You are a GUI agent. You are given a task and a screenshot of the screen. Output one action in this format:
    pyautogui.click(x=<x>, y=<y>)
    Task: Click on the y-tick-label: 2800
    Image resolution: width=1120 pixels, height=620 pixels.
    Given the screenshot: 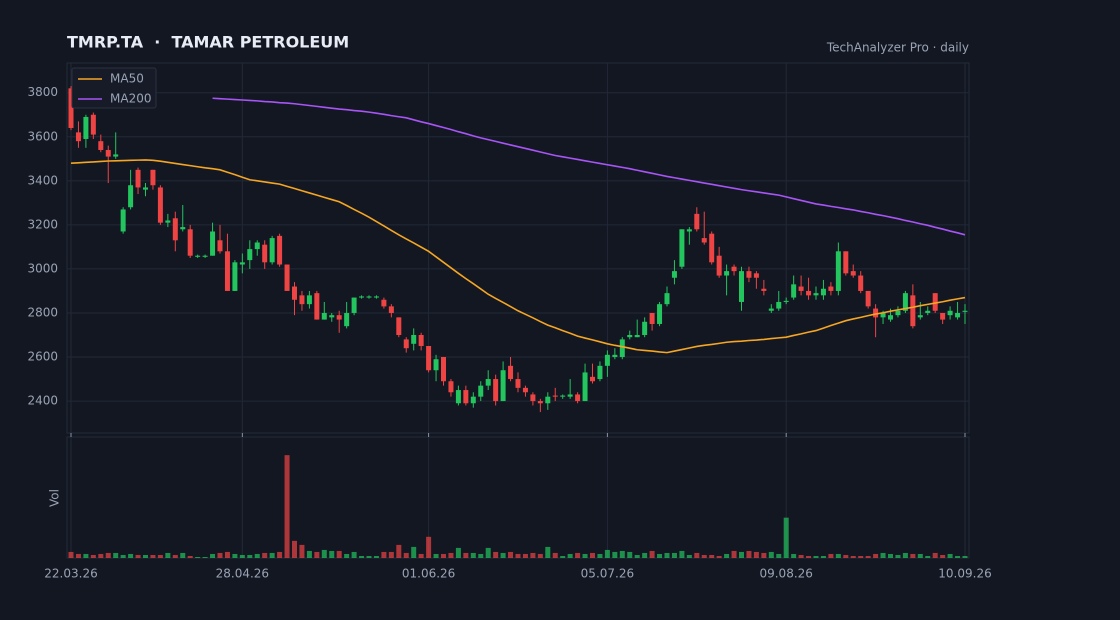 What is the action you would take?
    pyautogui.click(x=42, y=312)
    